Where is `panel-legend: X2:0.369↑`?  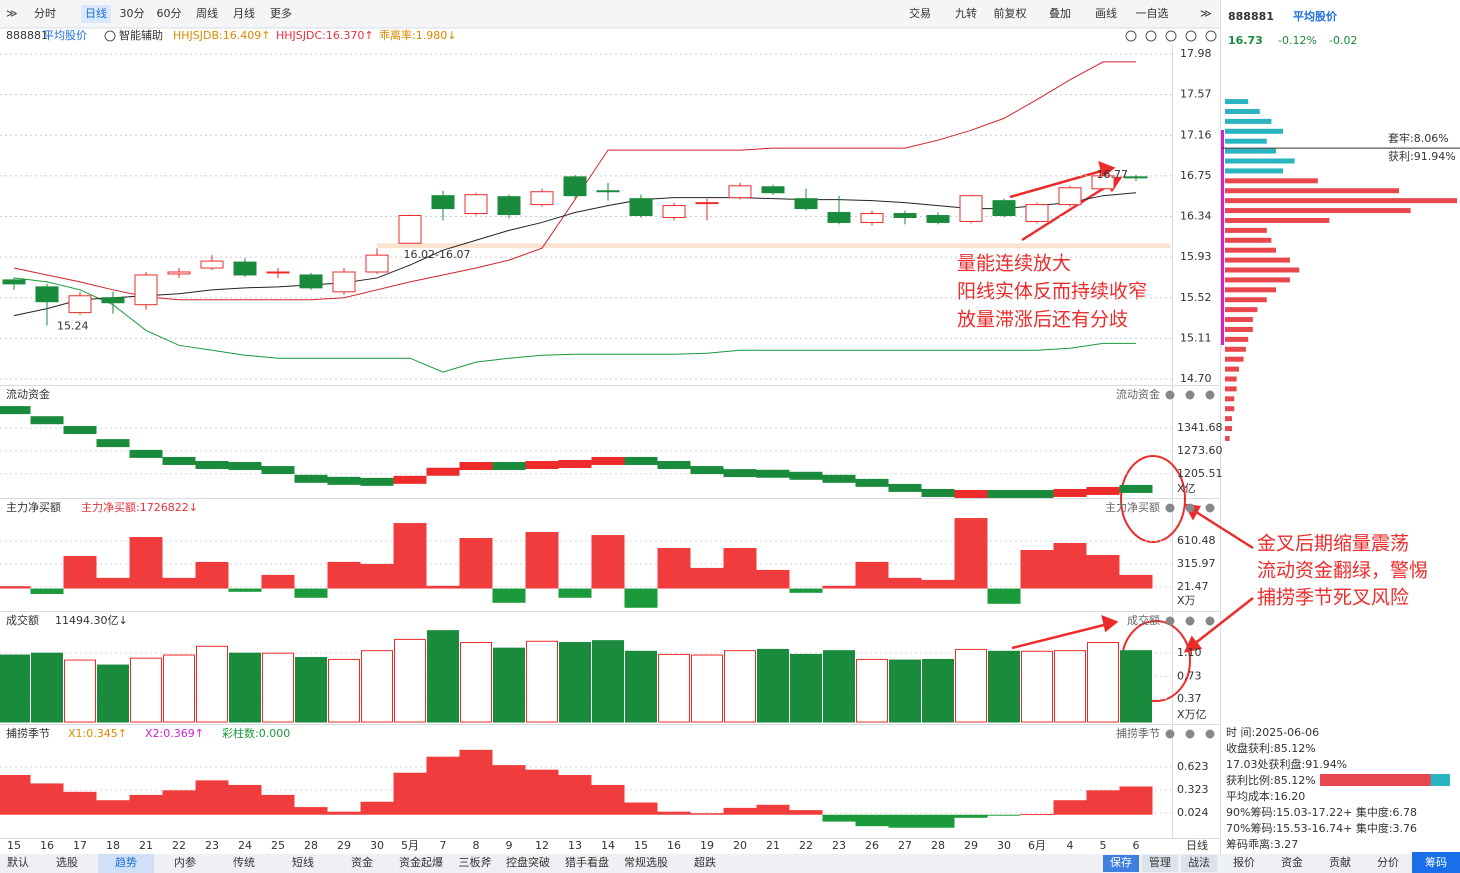 panel-legend: X2:0.369↑ is located at coordinates (174, 733).